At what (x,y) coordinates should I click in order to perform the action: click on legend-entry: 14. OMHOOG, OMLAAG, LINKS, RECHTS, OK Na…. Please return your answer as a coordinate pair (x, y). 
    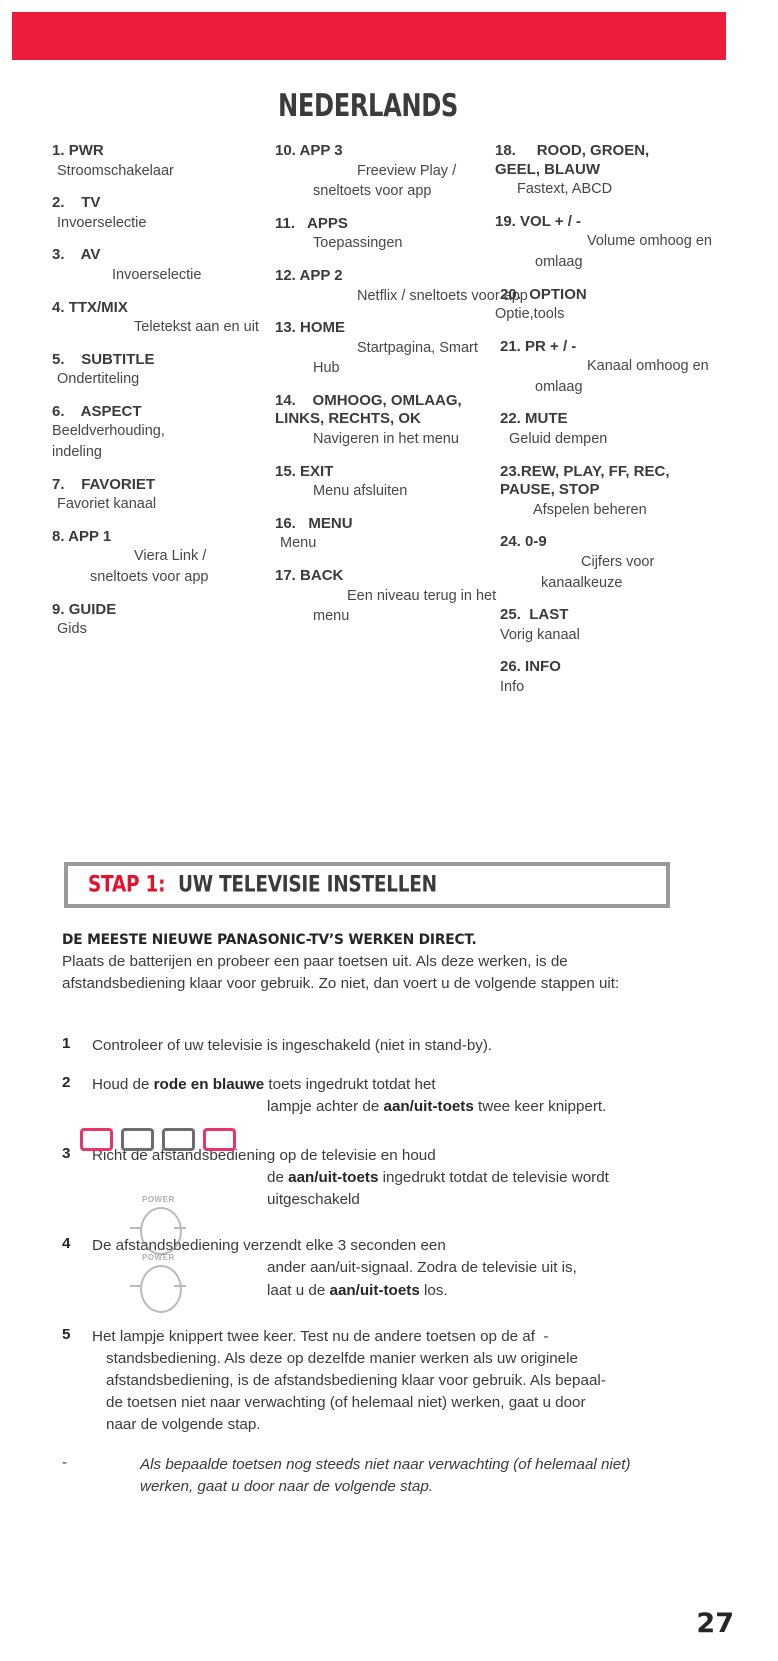
    Looking at the image, I should click on (382, 421).